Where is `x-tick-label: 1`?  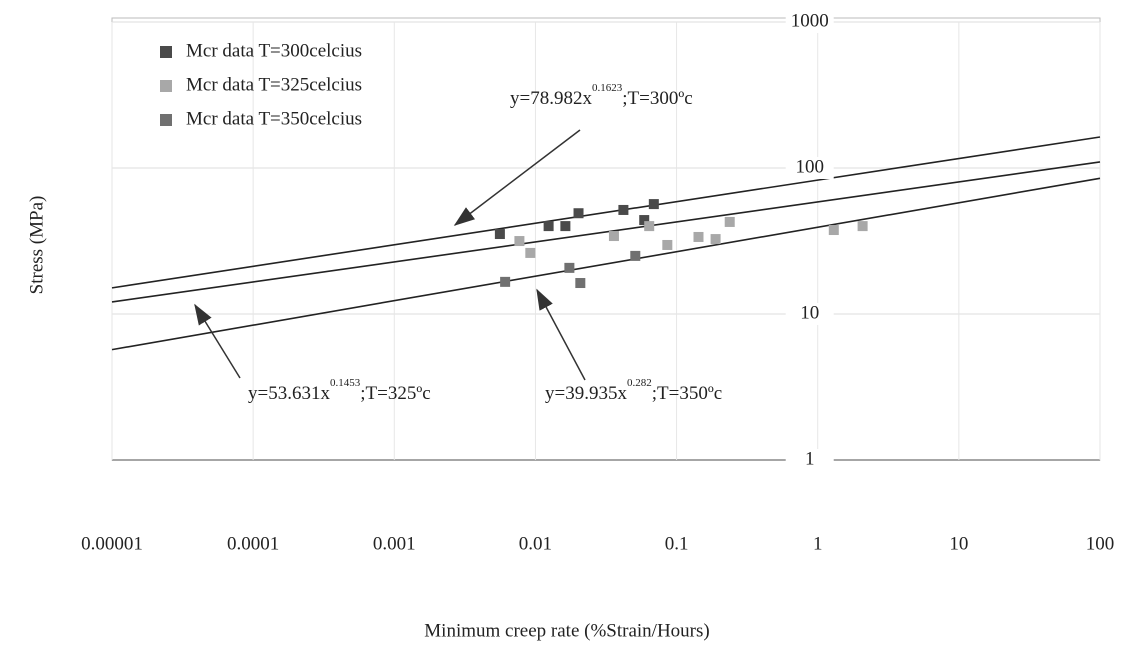 x-tick-label: 1 is located at coordinates (818, 543).